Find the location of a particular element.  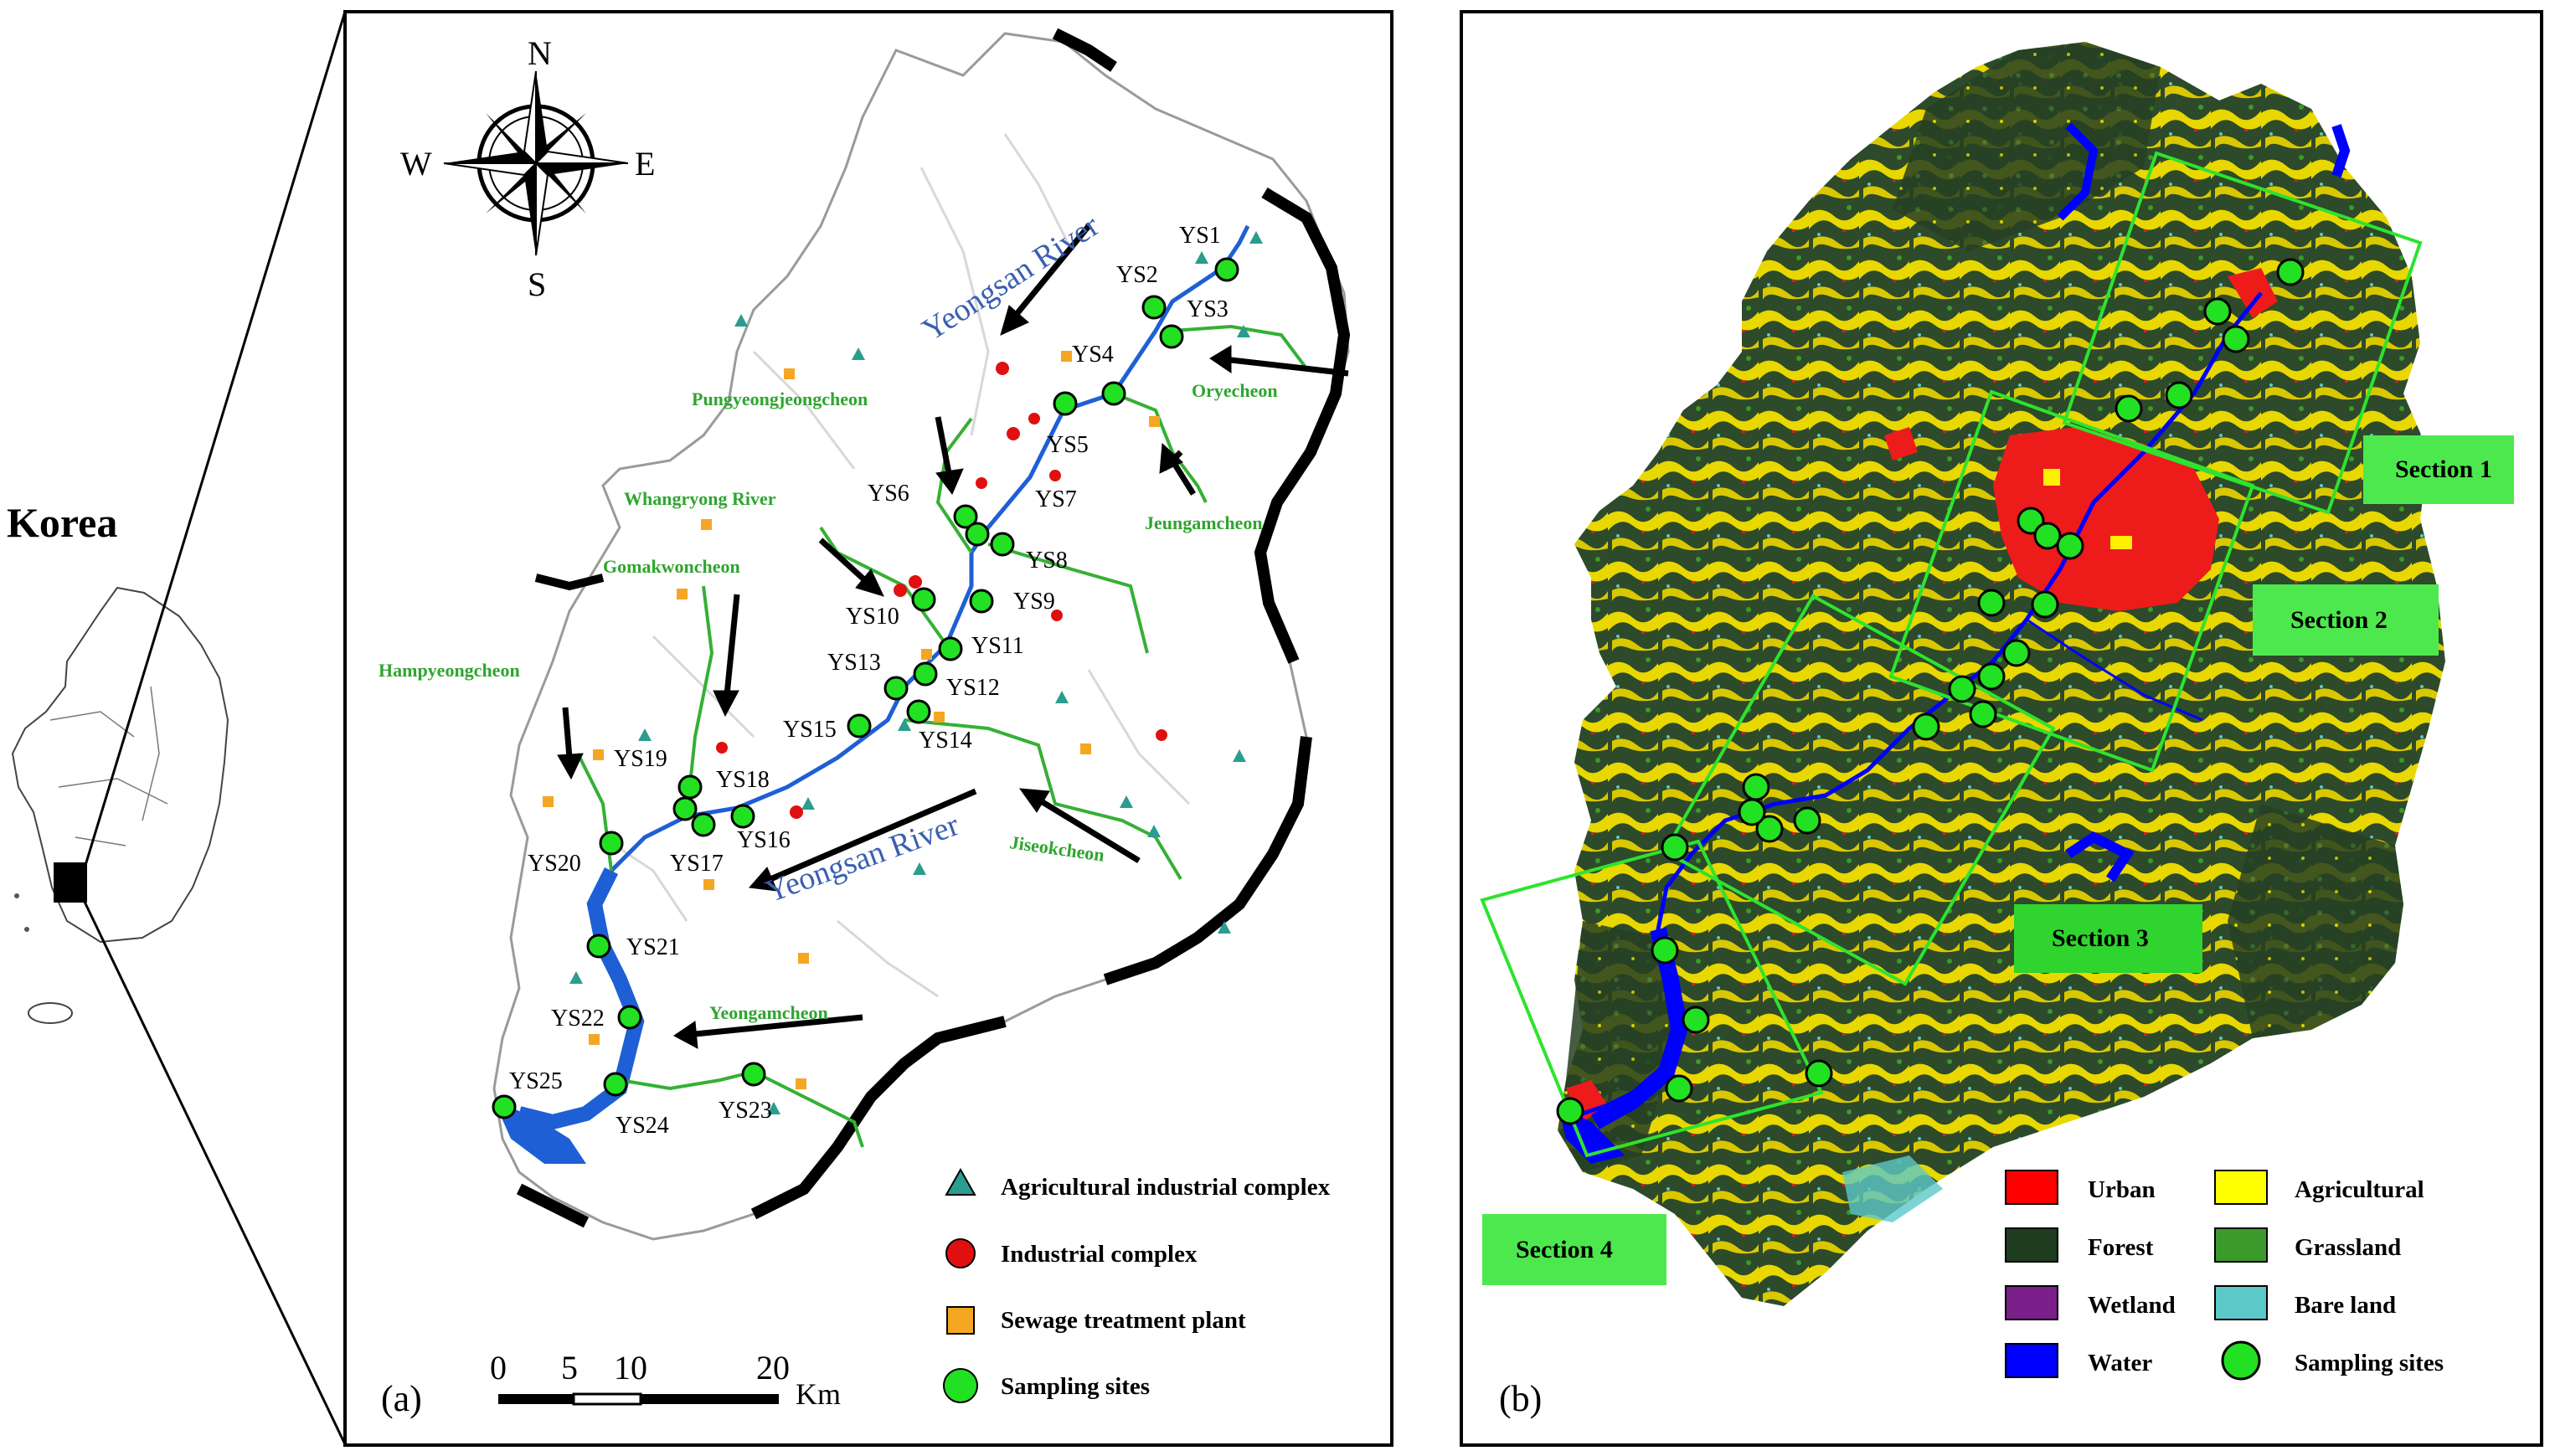

sewage-plant-markers is located at coordinates (851, 720).